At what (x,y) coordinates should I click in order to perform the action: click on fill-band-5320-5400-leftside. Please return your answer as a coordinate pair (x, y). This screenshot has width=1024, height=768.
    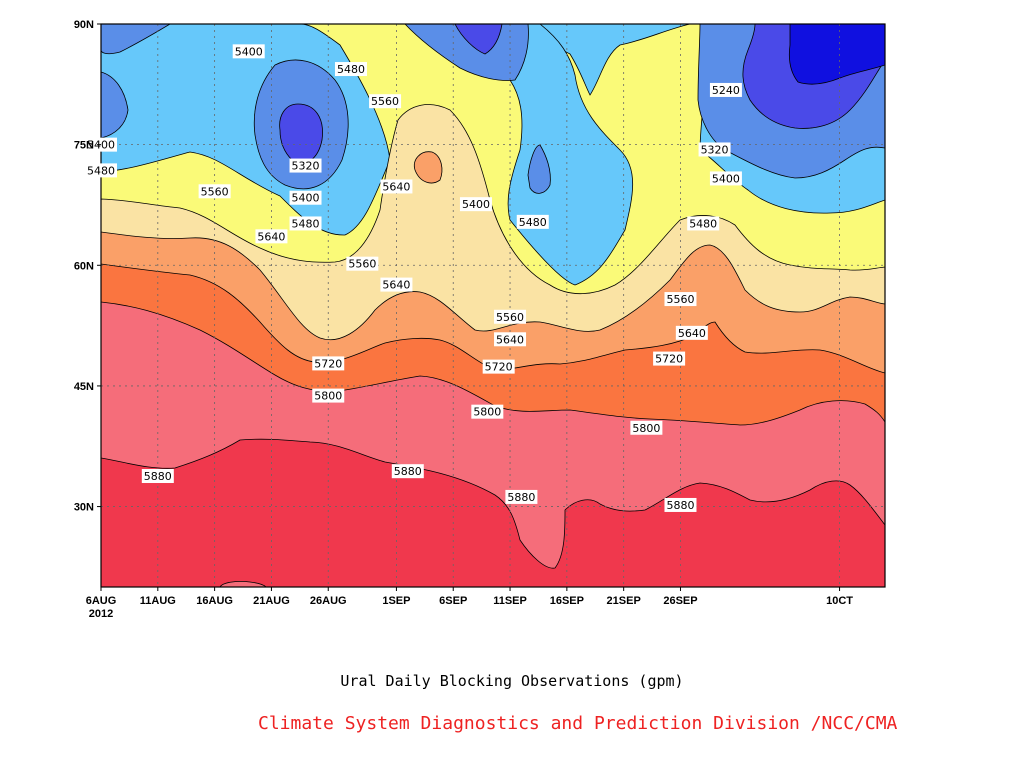
    Looking at the image, I should click on (115, 105).